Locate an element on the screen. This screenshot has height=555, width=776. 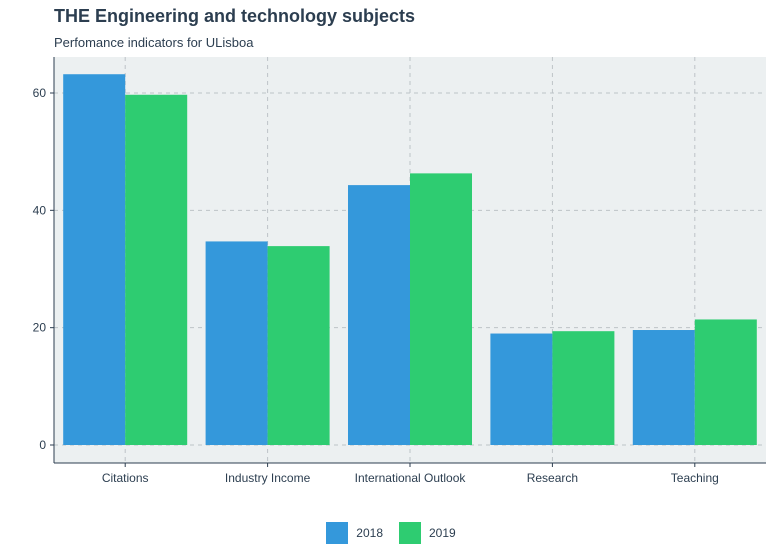
legend-swatch-2019 is located at coordinates (410, 533).